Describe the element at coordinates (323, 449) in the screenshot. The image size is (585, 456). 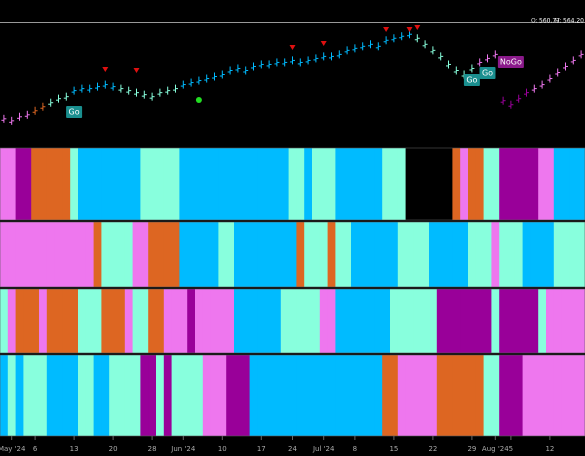
I see `x-tick-label: Jul '24` at that location.